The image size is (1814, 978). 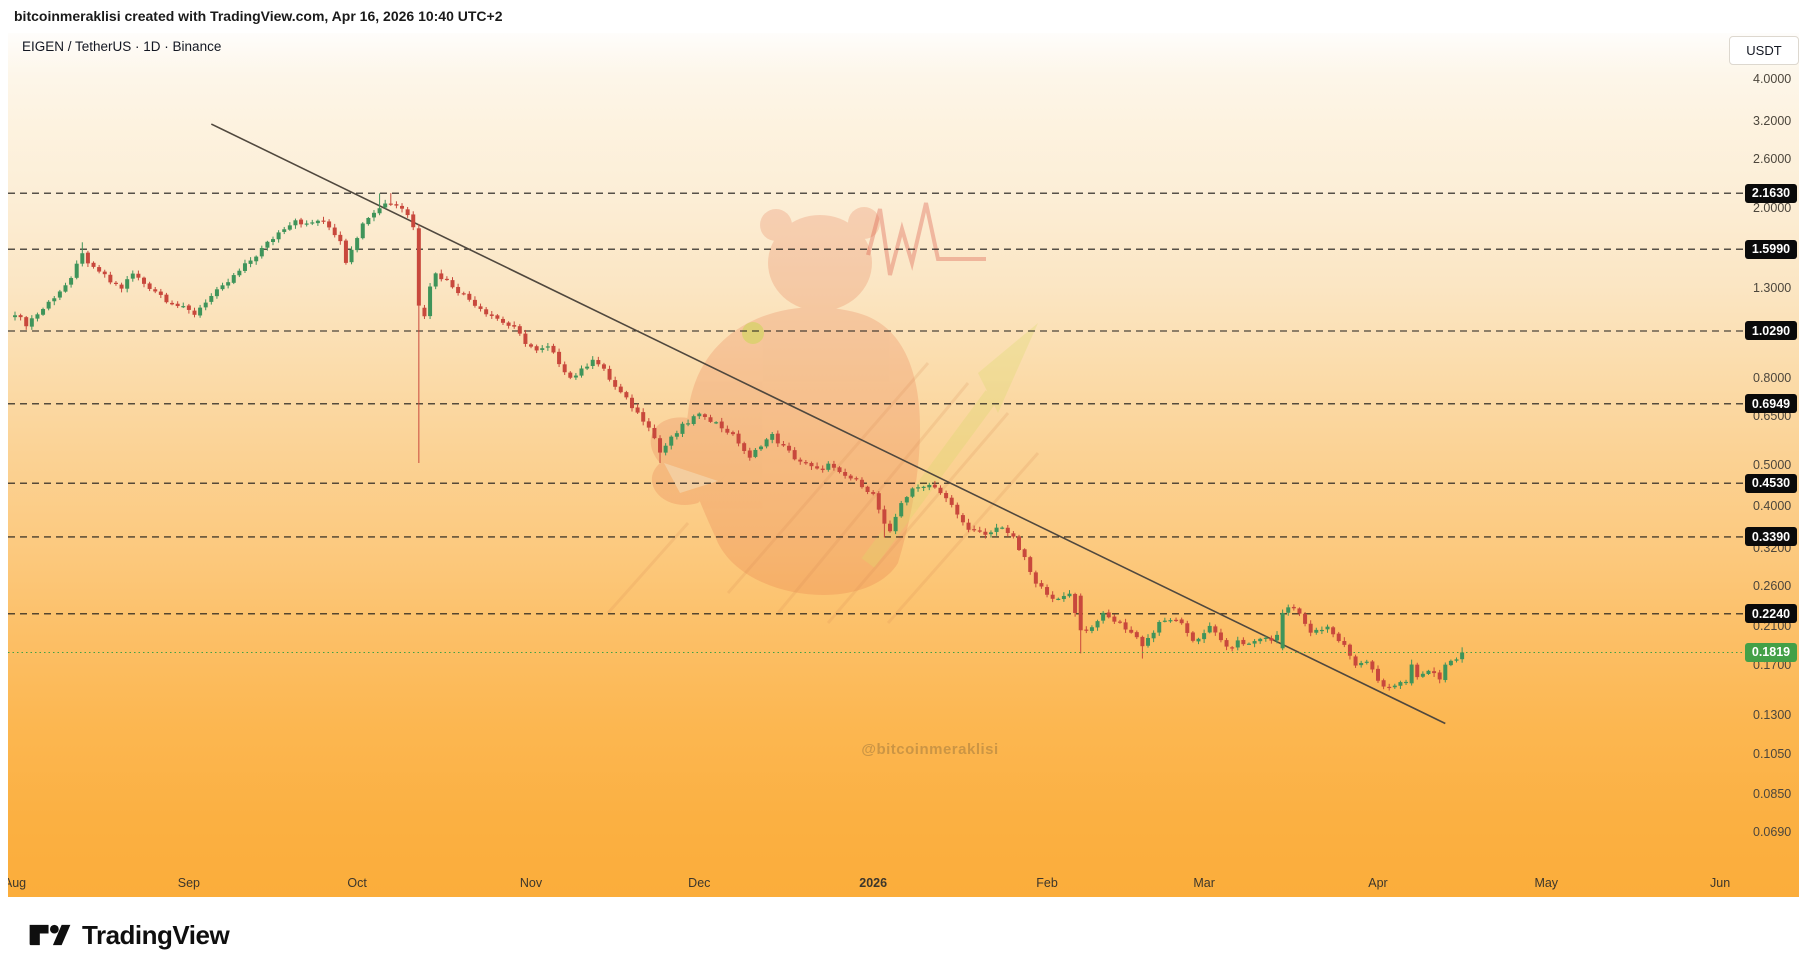 What do you see at coordinates (1772, 832) in the screenshot?
I see `price-tick-label: 0.0690` at bounding box center [1772, 832].